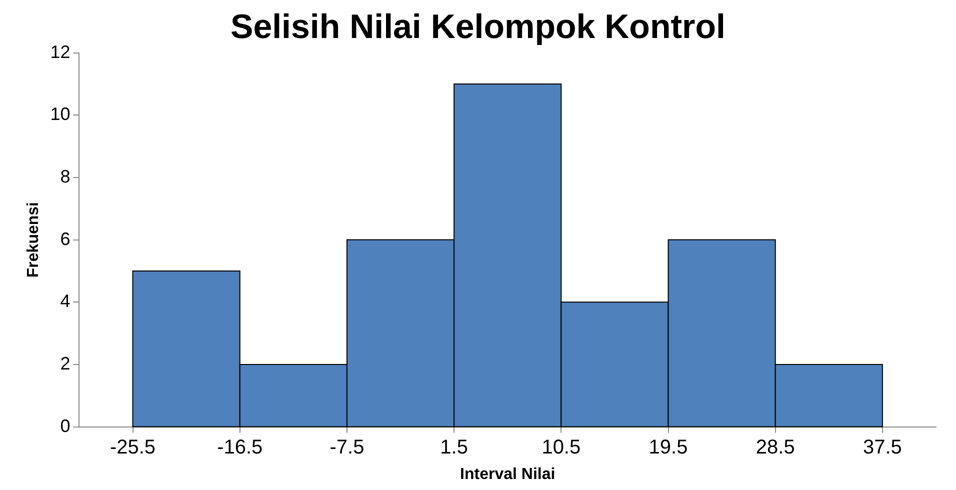 The width and height of the screenshot is (956, 490). What do you see at coordinates (65, 301) in the screenshot?
I see `y-tick-label: 4` at bounding box center [65, 301].